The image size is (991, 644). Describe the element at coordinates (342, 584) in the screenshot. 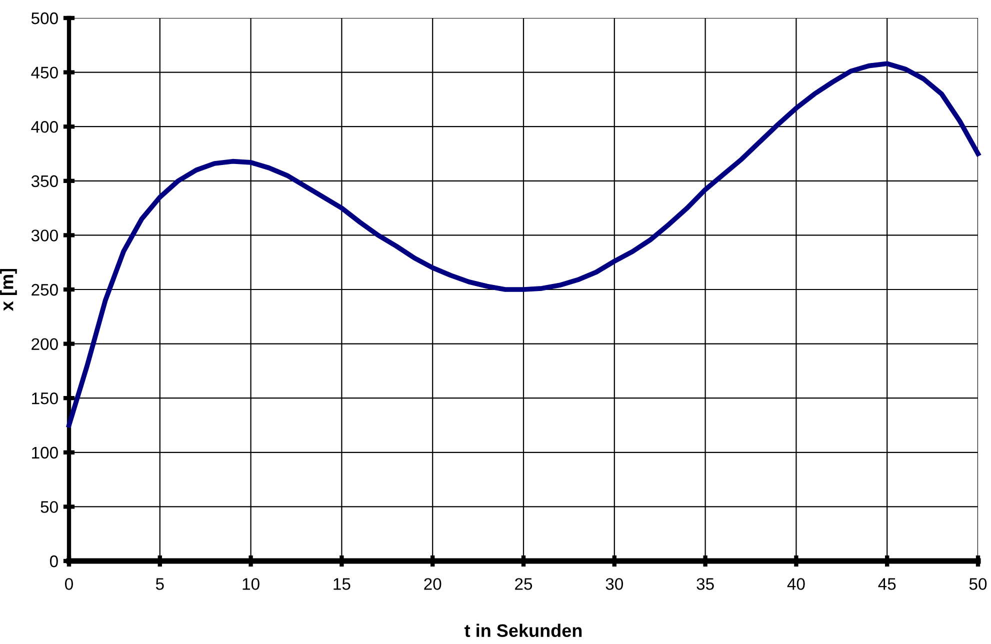

I see `x-tick-label: 15` at that location.